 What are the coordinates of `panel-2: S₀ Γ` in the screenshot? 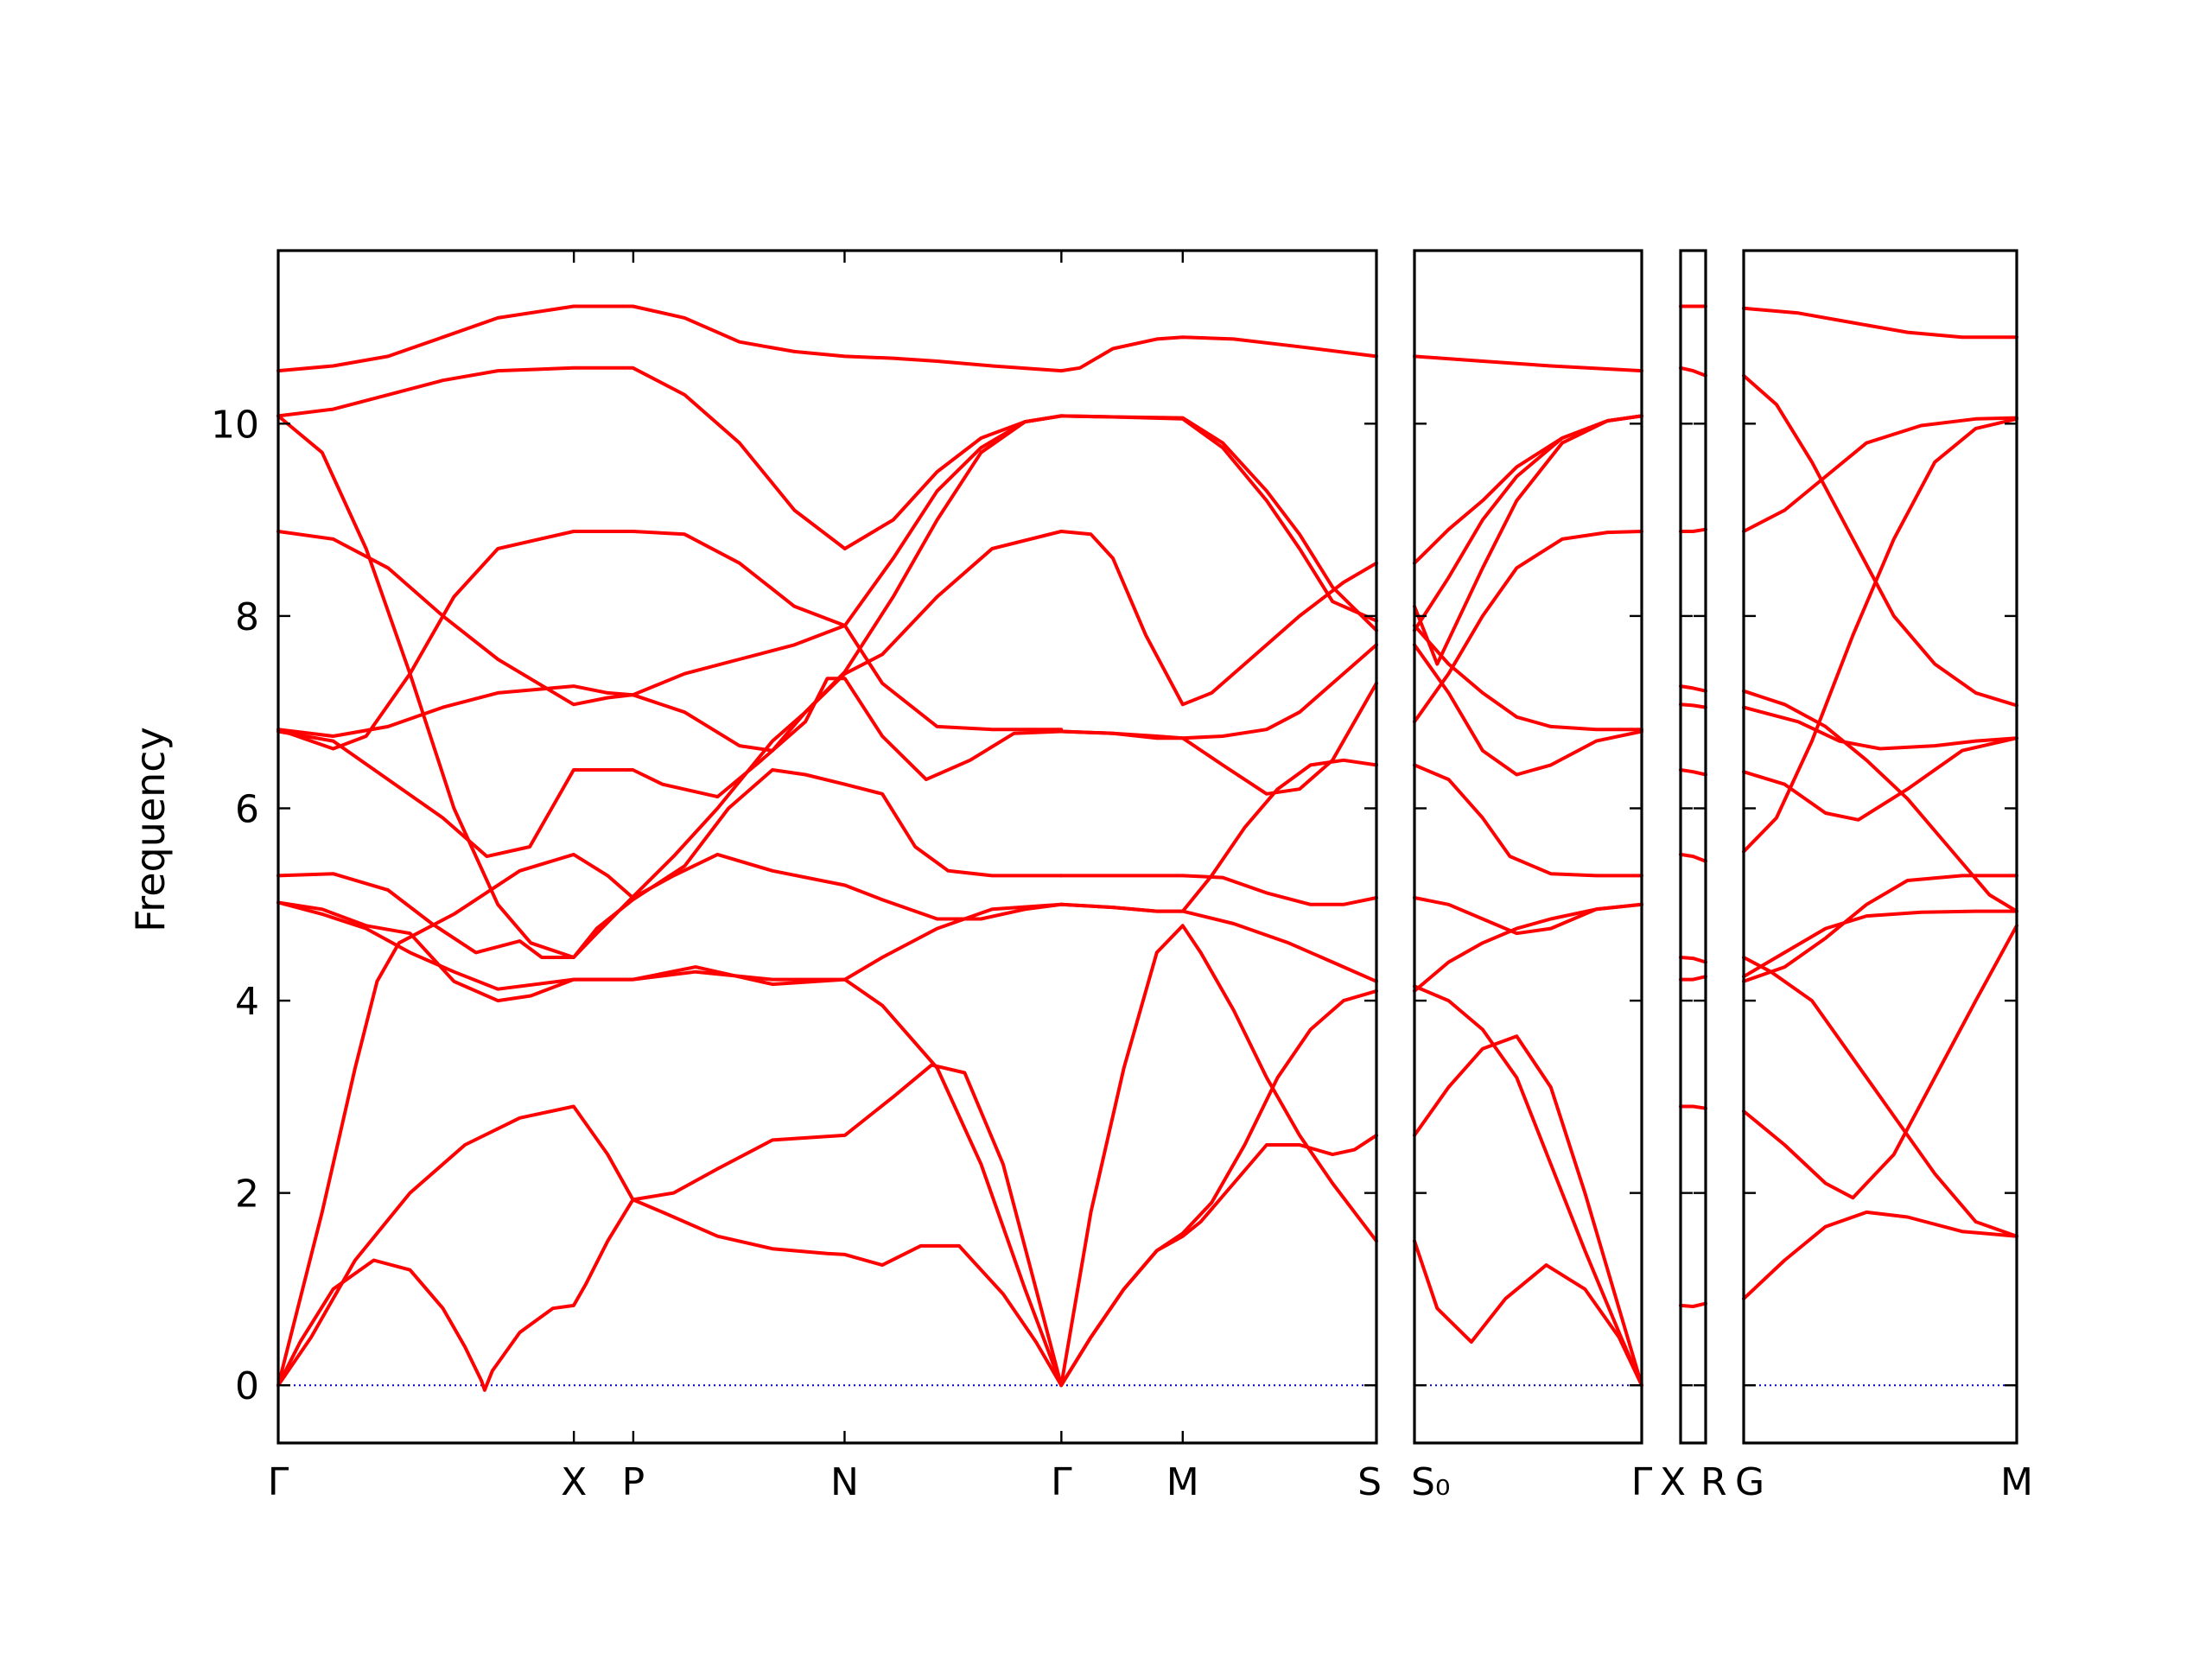 It's located at (1532, 876).